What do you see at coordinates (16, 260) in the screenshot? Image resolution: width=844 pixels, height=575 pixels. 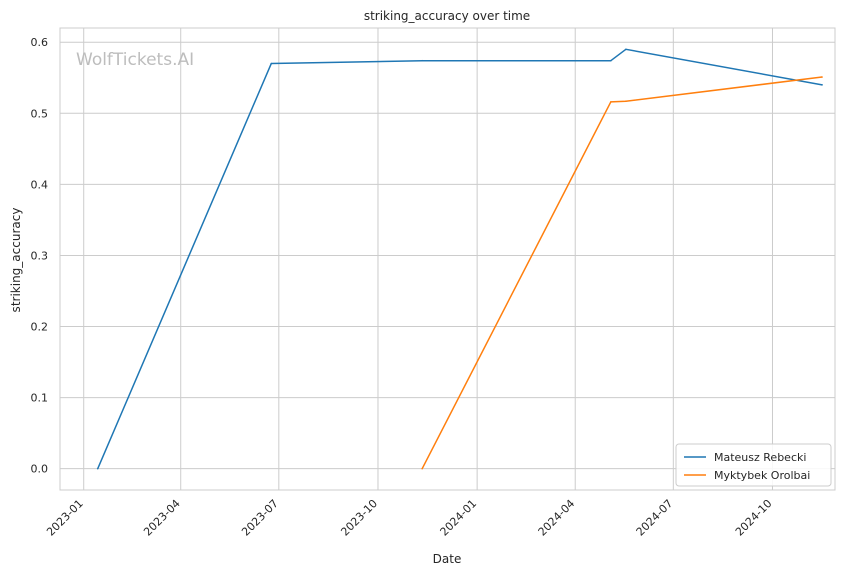 I see `y-axis-label: striking_accuracy` at bounding box center [16, 260].